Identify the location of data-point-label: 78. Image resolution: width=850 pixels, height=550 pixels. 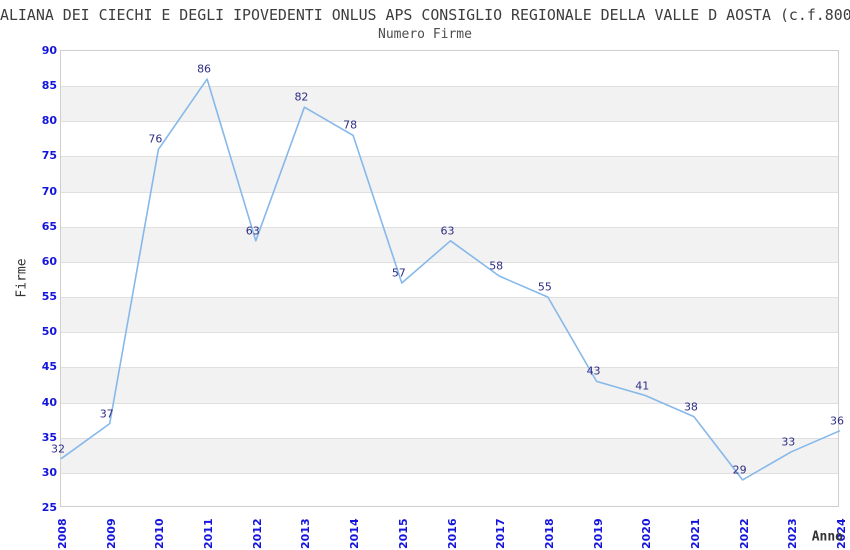
(350, 125).